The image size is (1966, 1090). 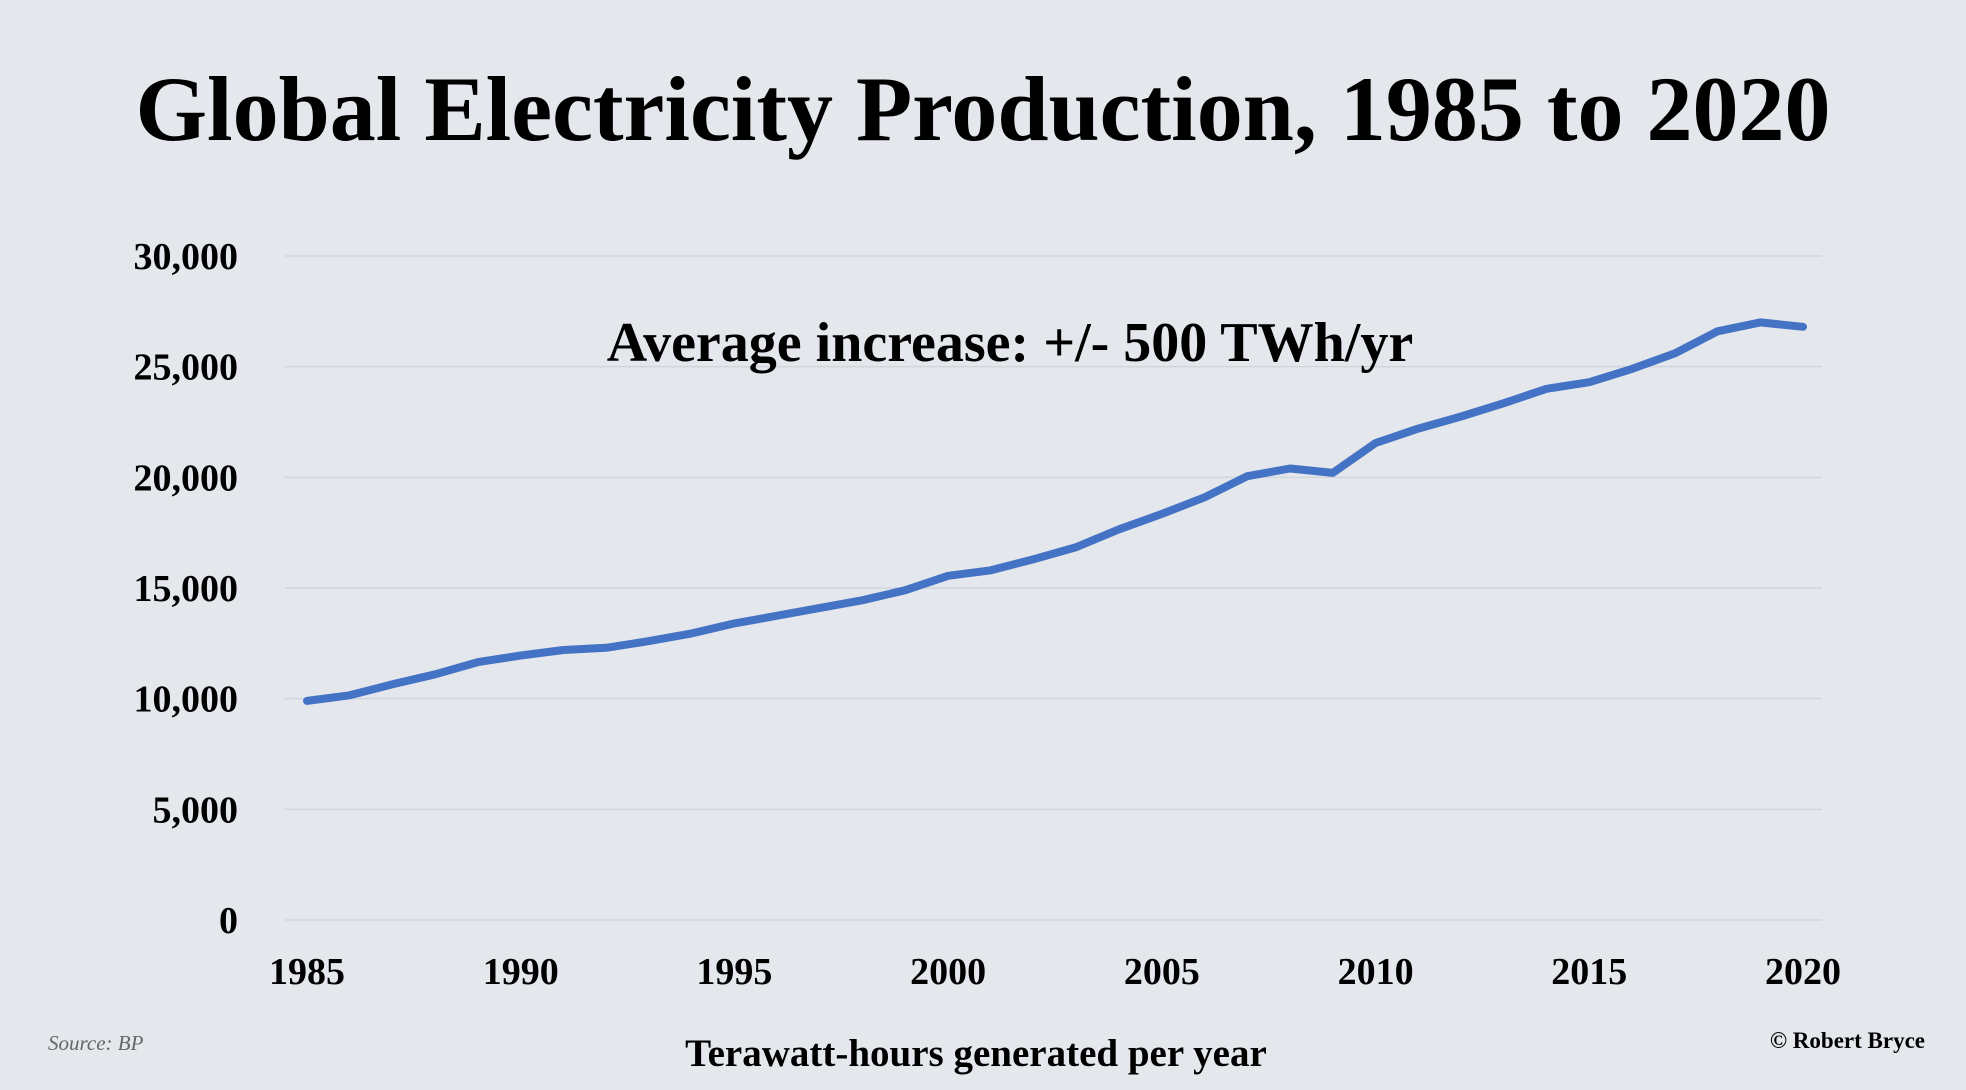 I want to click on x-axis-ticks: 1985 1990 1995 2000 2005 2010 2015 2020, so click(x=1055, y=972).